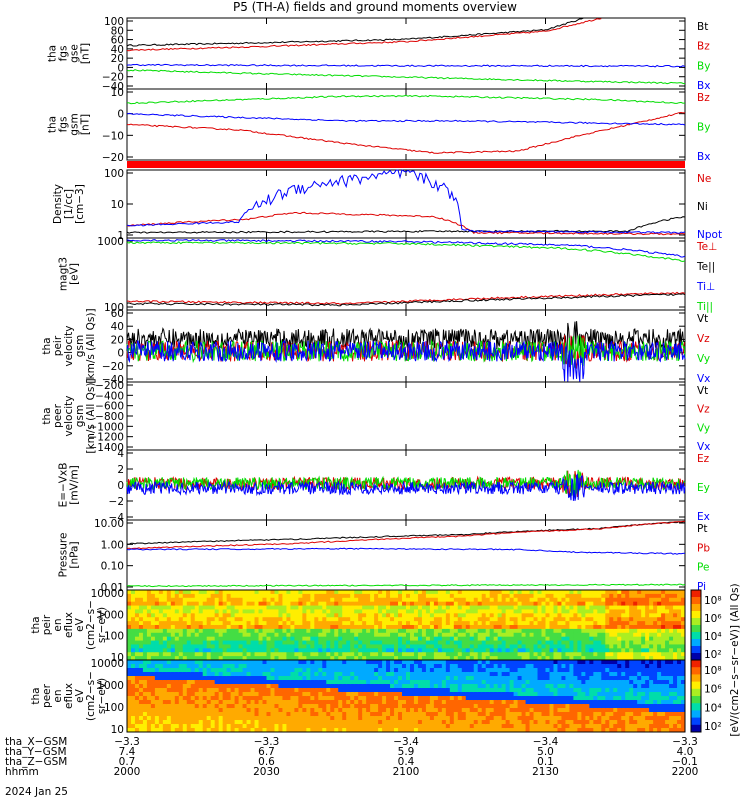  What do you see at coordinates (117, 31) in the screenshot?
I see `y-tick-label: 80` at bounding box center [117, 31].